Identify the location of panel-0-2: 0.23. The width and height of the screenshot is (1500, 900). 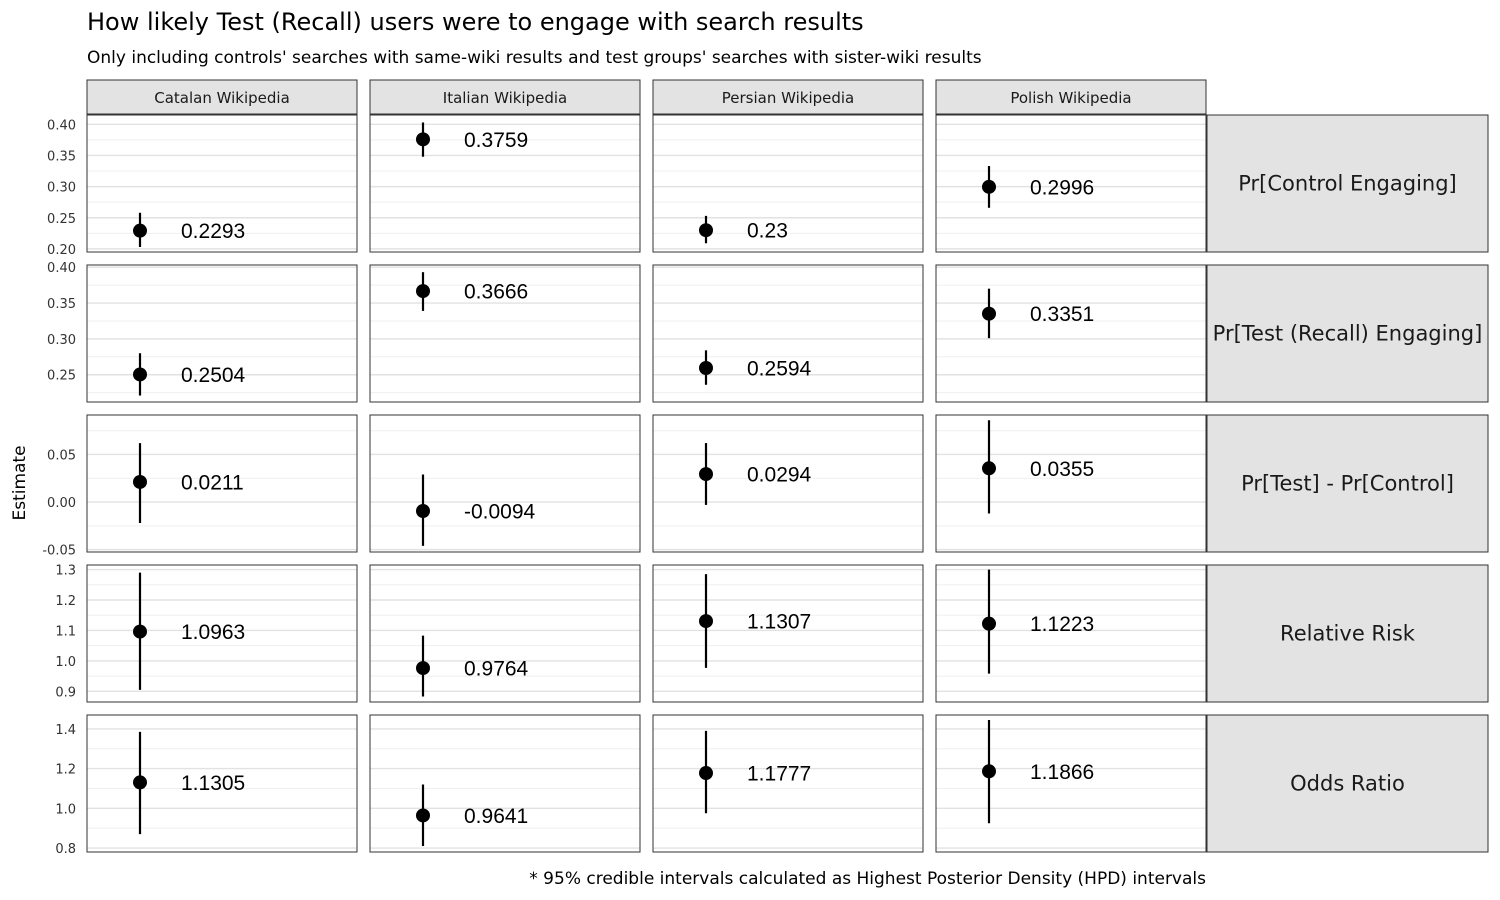
(788, 183).